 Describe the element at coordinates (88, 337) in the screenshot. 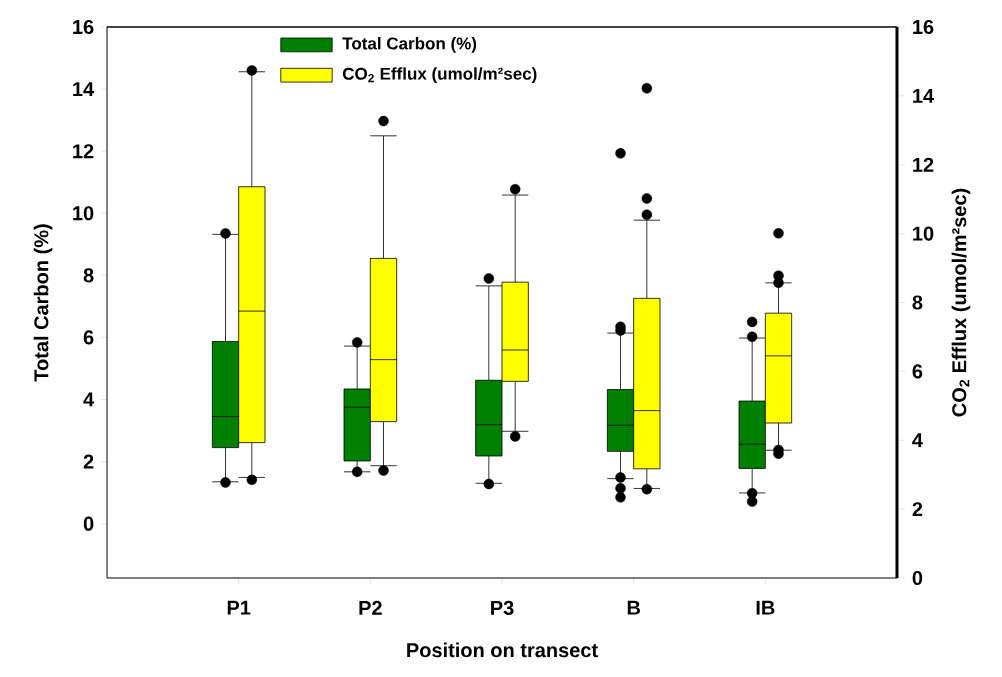

I see `y-tick-label: 6` at that location.